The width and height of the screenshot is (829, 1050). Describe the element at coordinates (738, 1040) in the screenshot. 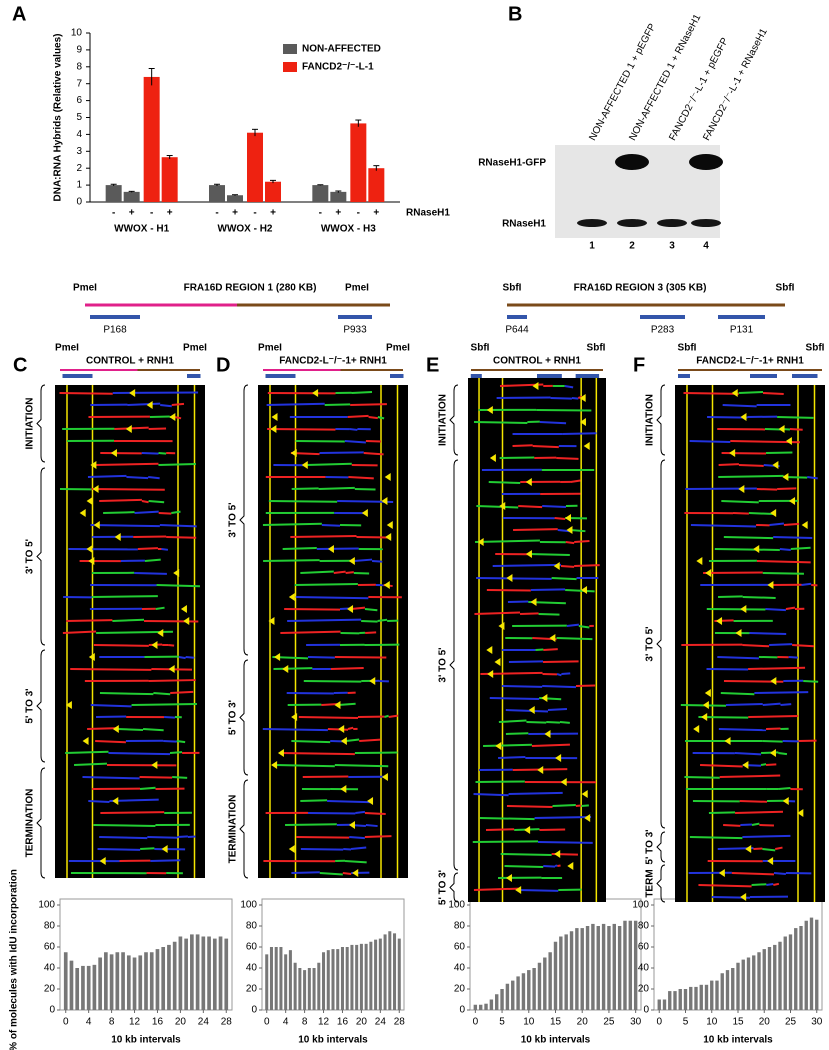

I see `x-axis-label: 10 kb intervals` at that location.